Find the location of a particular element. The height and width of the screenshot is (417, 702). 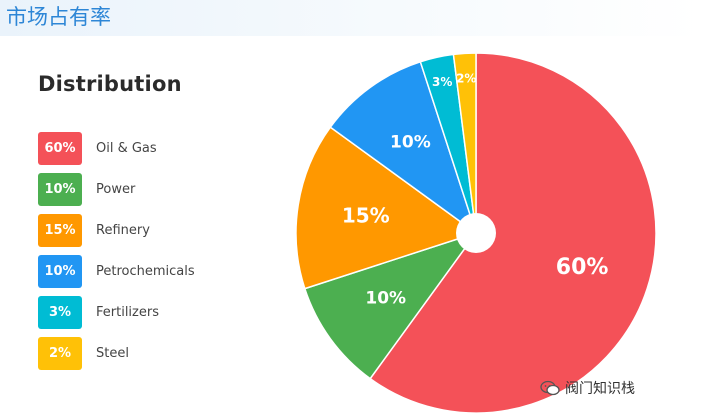

legend-item-petrochemicals: 10% Petrochemicals is located at coordinates (148, 271).